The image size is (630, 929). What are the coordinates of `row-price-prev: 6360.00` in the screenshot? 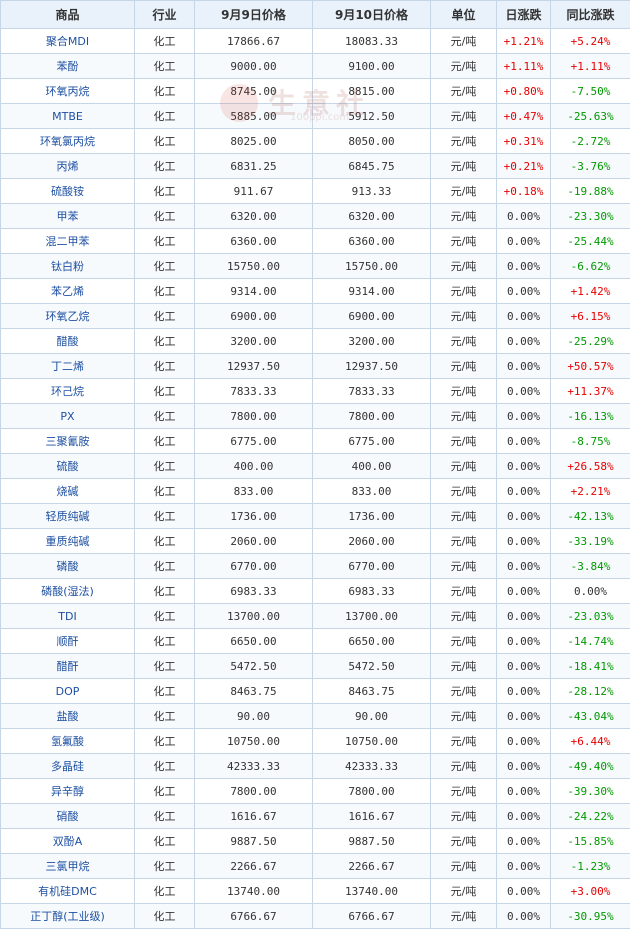 It's located at (254, 241).